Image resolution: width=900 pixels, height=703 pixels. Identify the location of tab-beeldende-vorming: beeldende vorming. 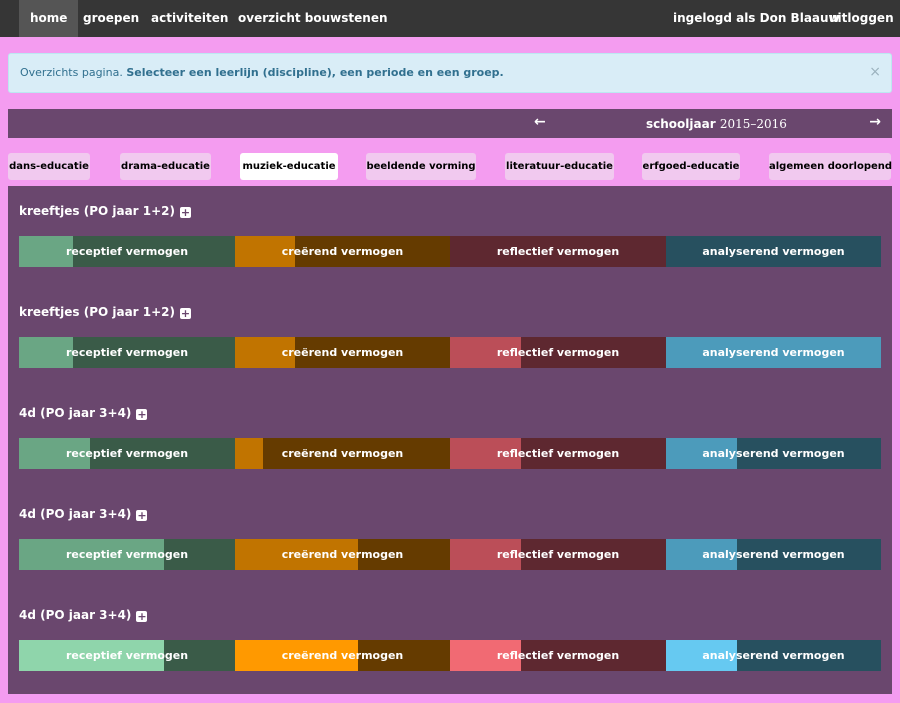
(421, 166).